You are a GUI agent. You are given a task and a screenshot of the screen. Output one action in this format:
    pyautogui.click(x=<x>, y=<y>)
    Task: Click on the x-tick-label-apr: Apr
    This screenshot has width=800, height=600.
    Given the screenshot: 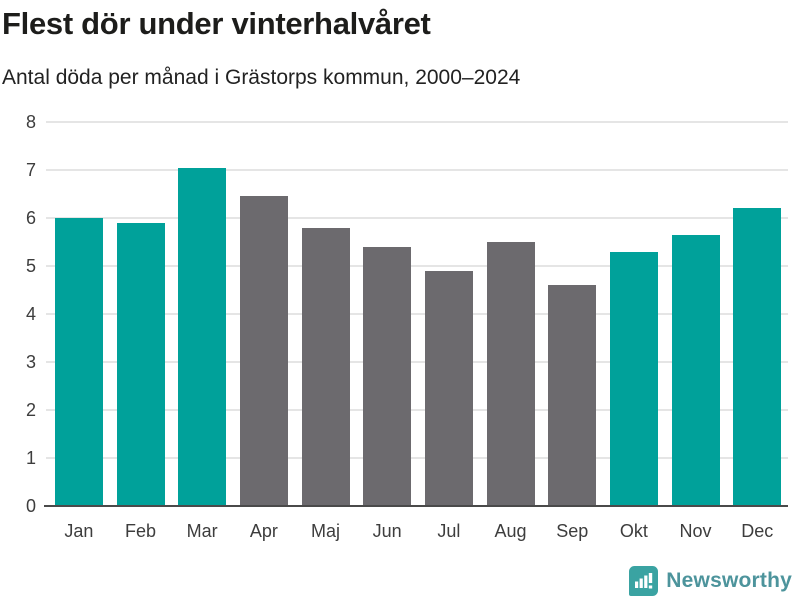 What is the action you would take?
    pyautogui.click(x=263, y=531)
    